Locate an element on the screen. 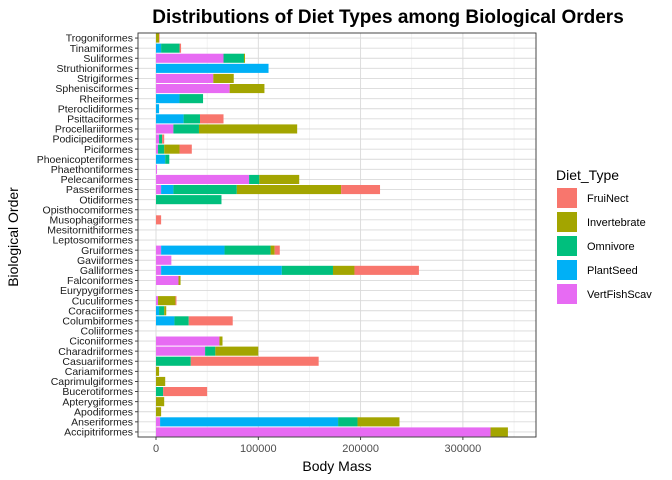  bar-segment-fruinect-casuariiformes is located at coordinates (254, 361).